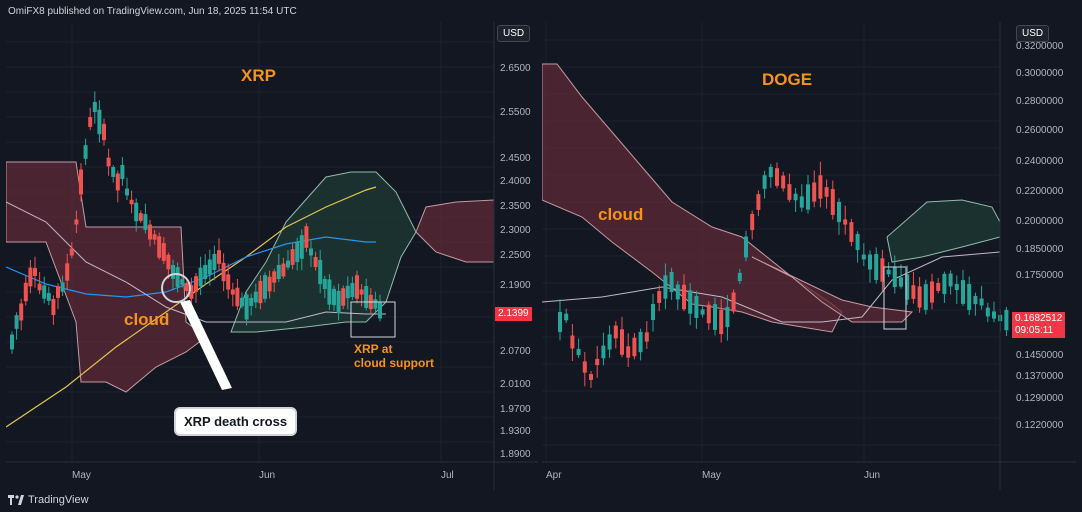  What do you see at coordinates (515, 206) in the screenshot?
I see `price-tick: 2.3500` at bounding box center [515, 206].